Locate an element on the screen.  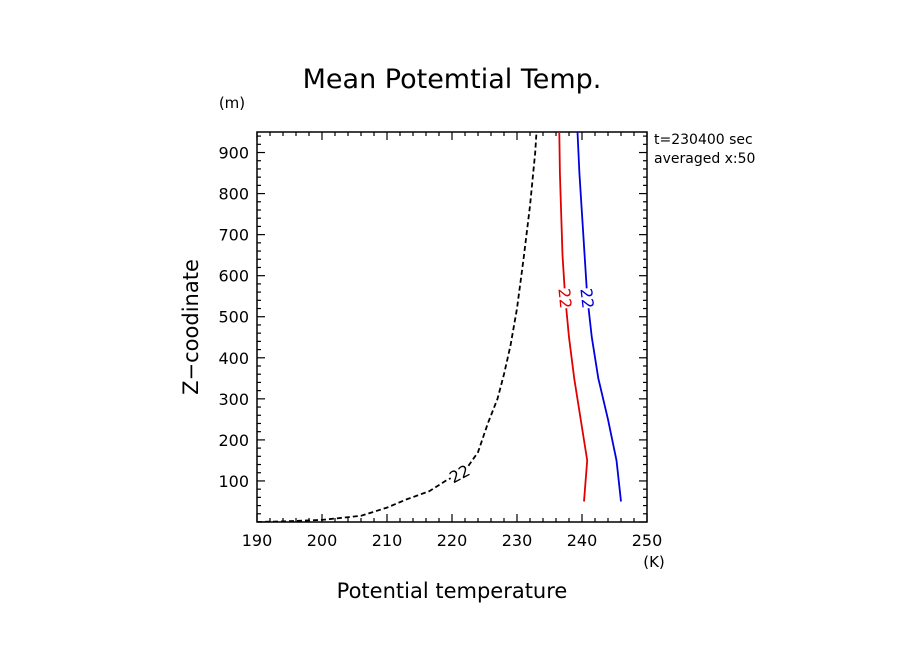
y-tick-label: 900 is located at coordinates (233, 153).